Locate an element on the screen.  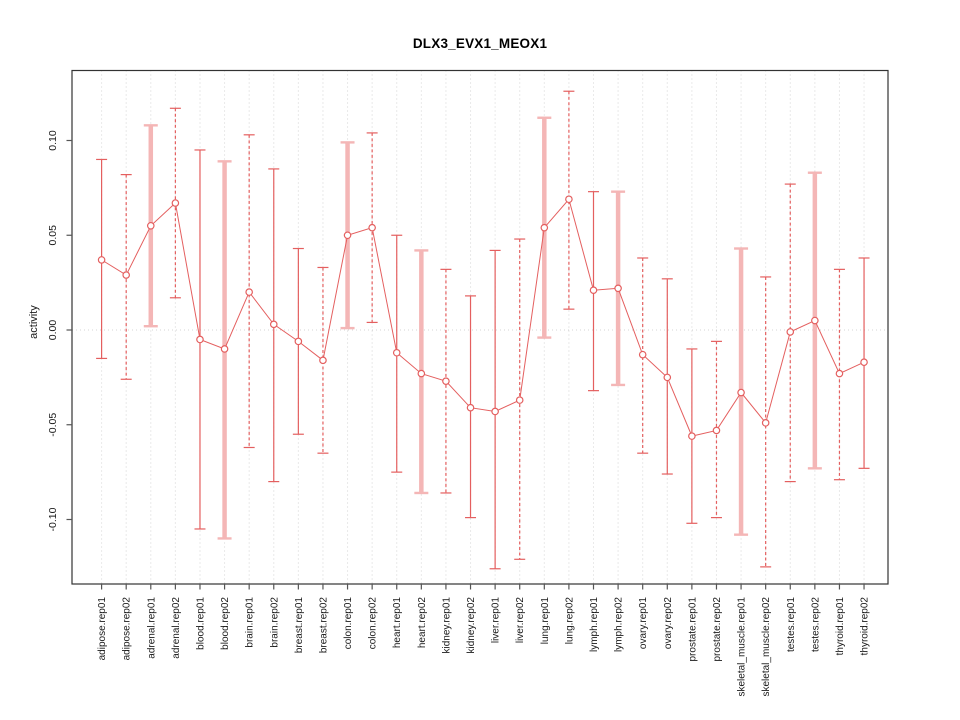
x-tick-label: adipose.rep01 is located at coordinates (102, 629).